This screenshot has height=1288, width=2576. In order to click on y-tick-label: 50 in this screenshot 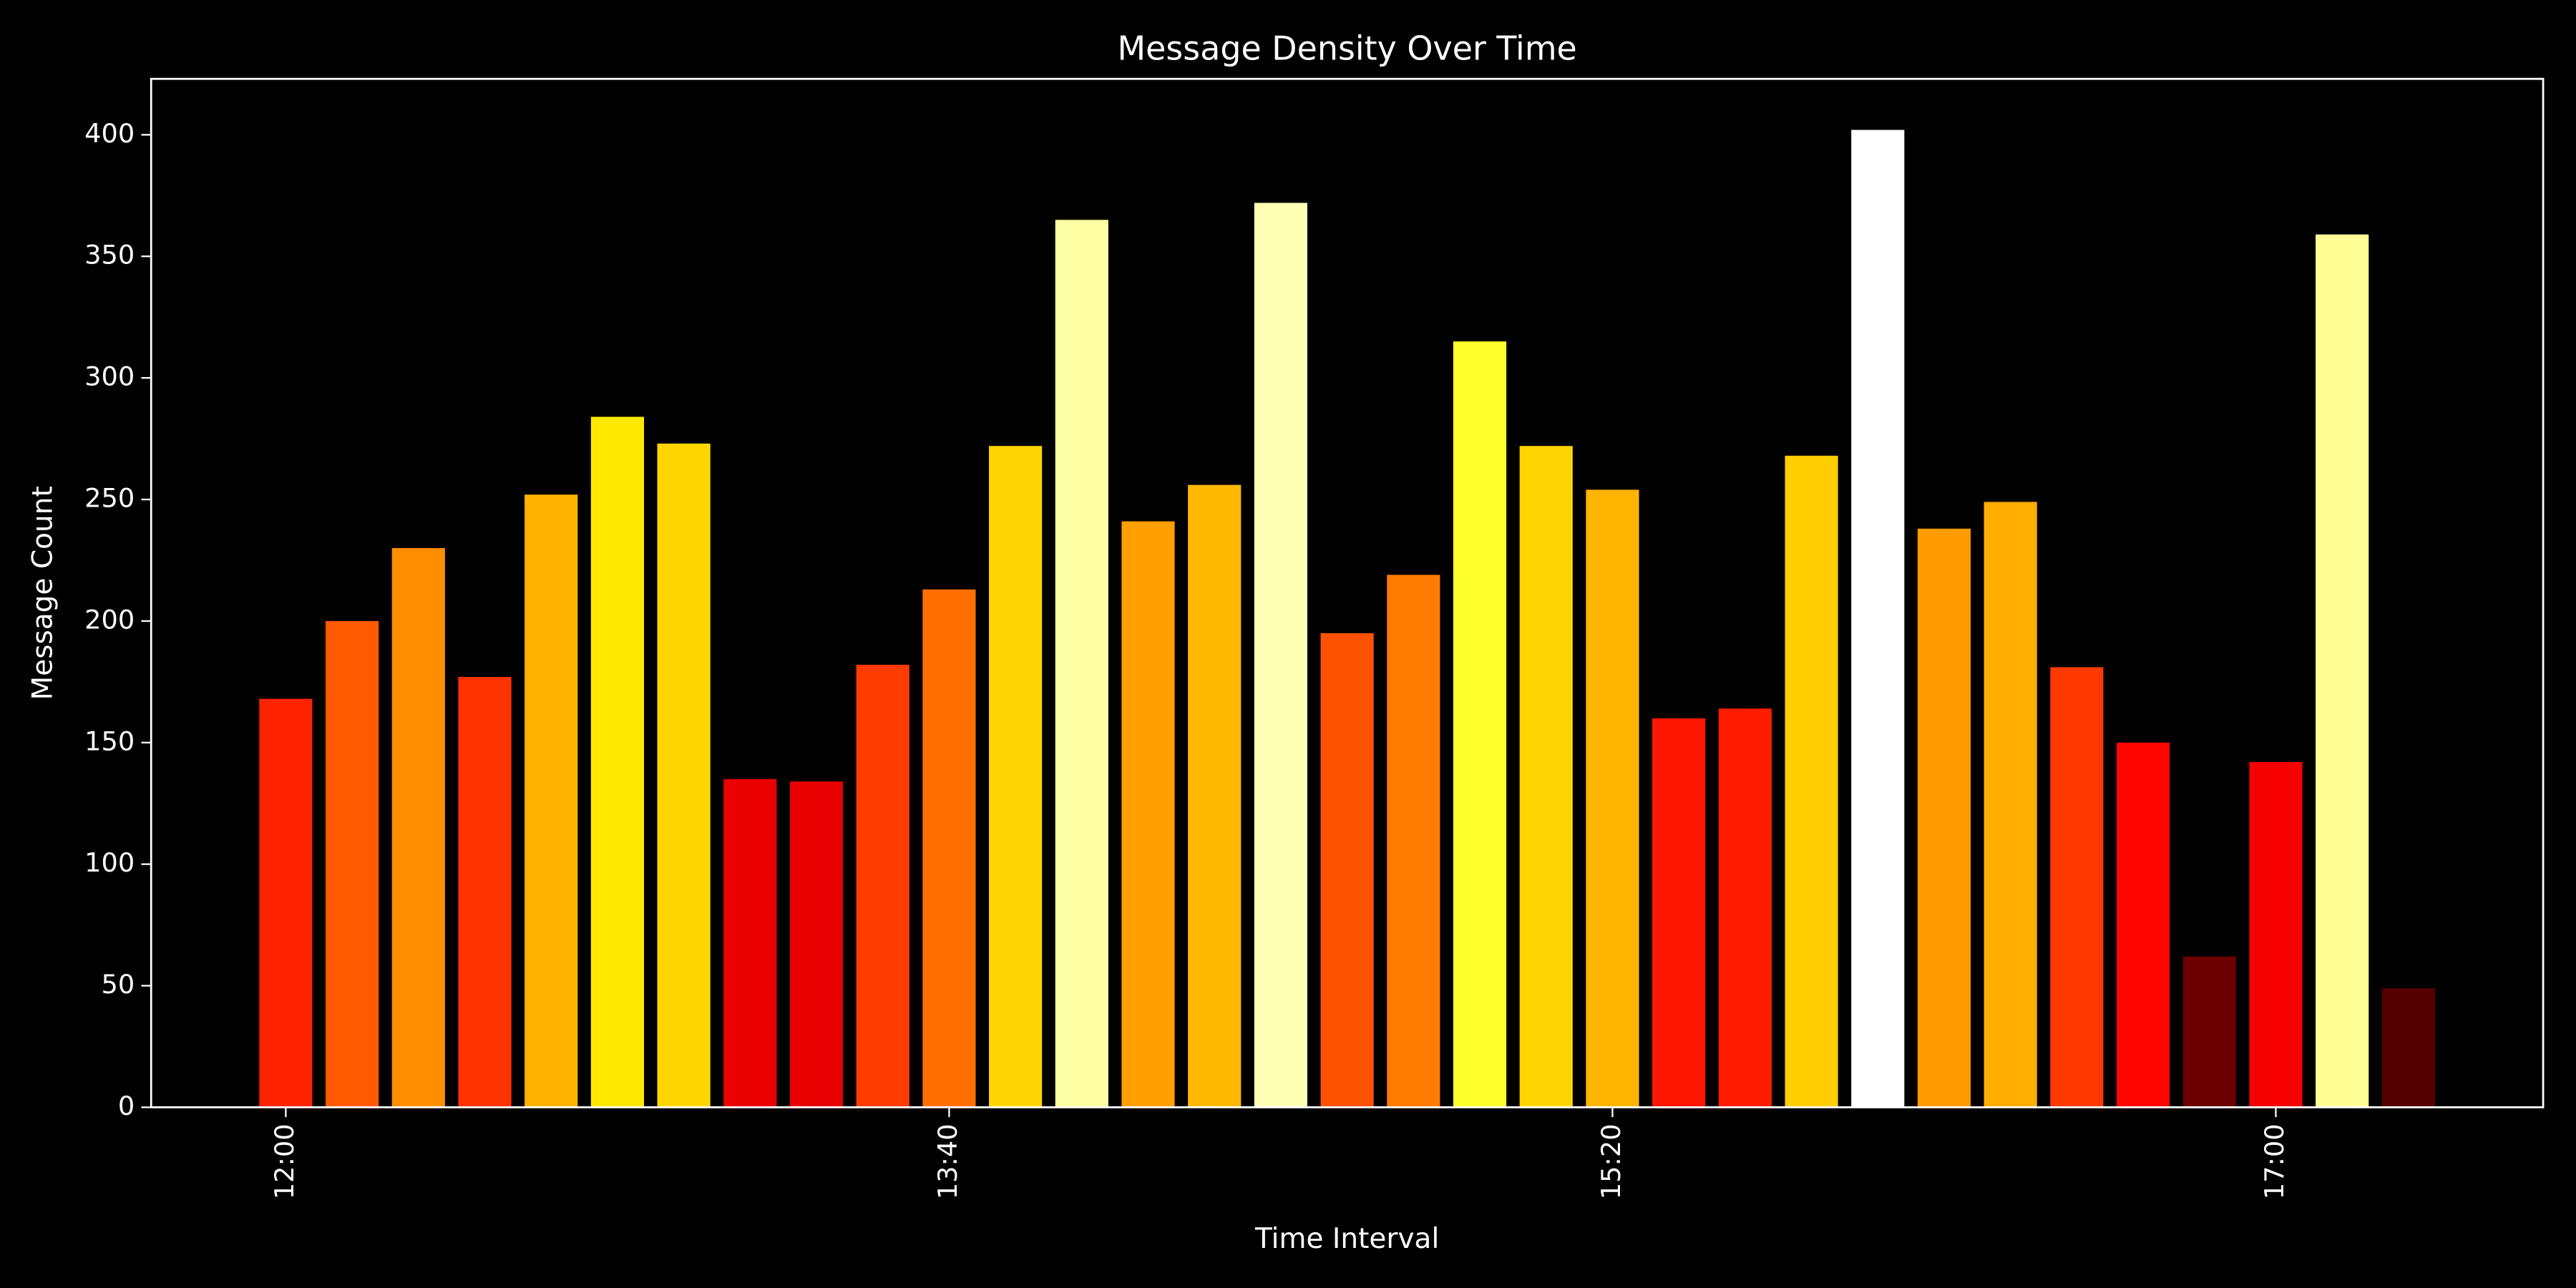, I will do `click(118, 984)`.